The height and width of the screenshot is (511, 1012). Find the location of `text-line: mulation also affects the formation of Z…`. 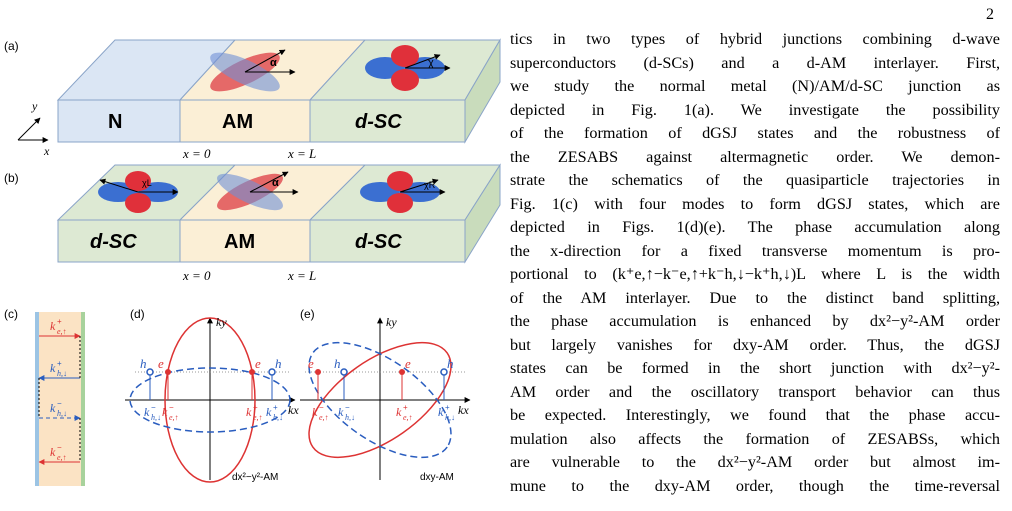

text-line: mulation also affects the formation of Z… is located at coordinates (755, 438).